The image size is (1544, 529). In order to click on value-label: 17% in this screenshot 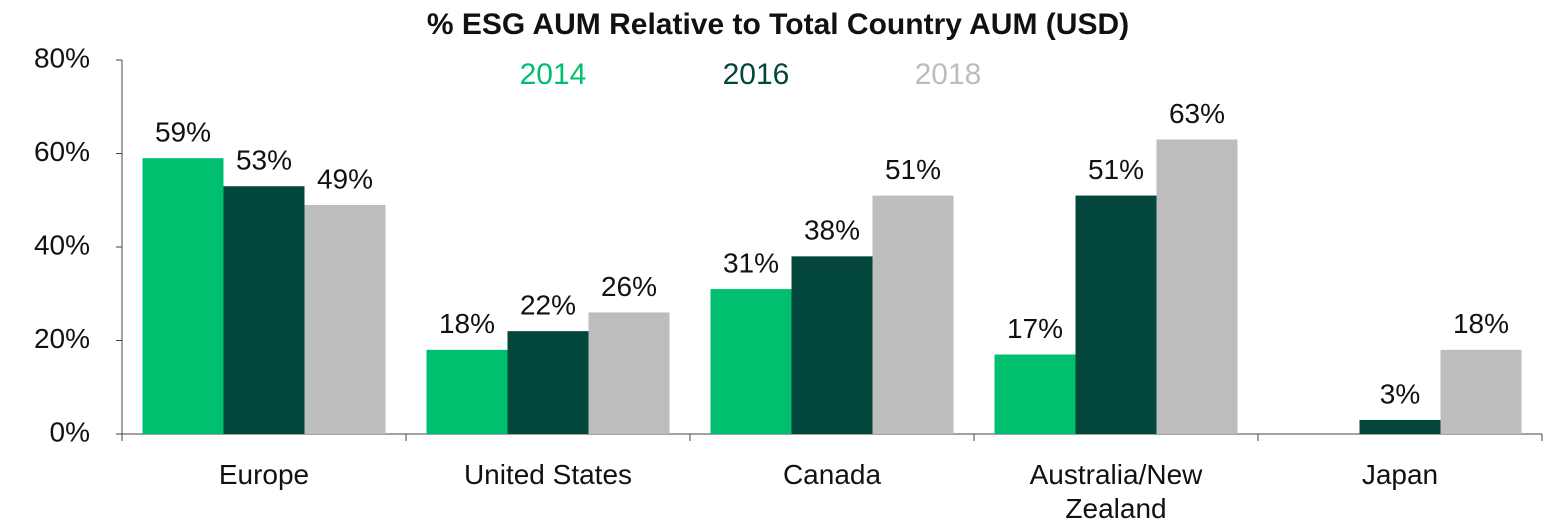, I will do `click(1035, 328)`.